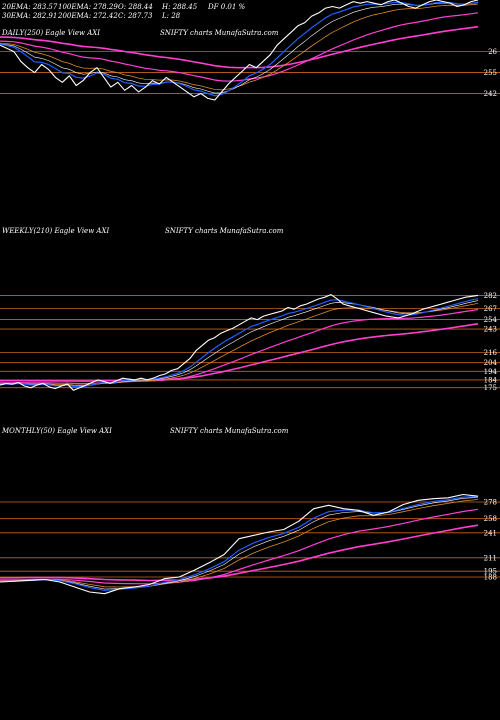 This screenshot has width=500, height=720. I want to click on monthly-price-line, so click(239, 544).